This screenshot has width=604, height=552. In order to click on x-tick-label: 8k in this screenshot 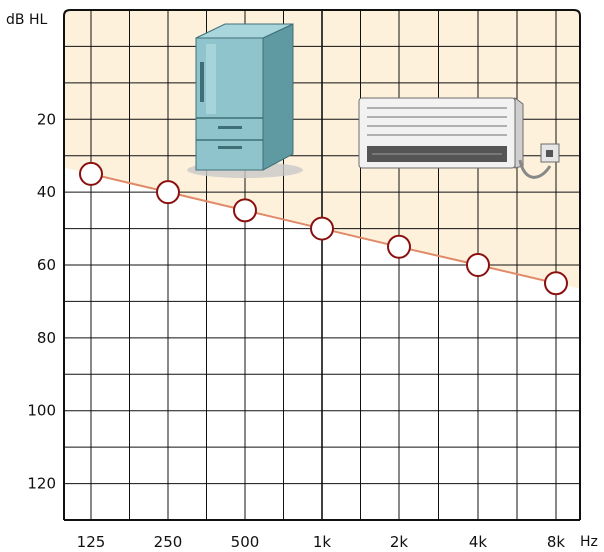, I will do `click(556, 542)`.